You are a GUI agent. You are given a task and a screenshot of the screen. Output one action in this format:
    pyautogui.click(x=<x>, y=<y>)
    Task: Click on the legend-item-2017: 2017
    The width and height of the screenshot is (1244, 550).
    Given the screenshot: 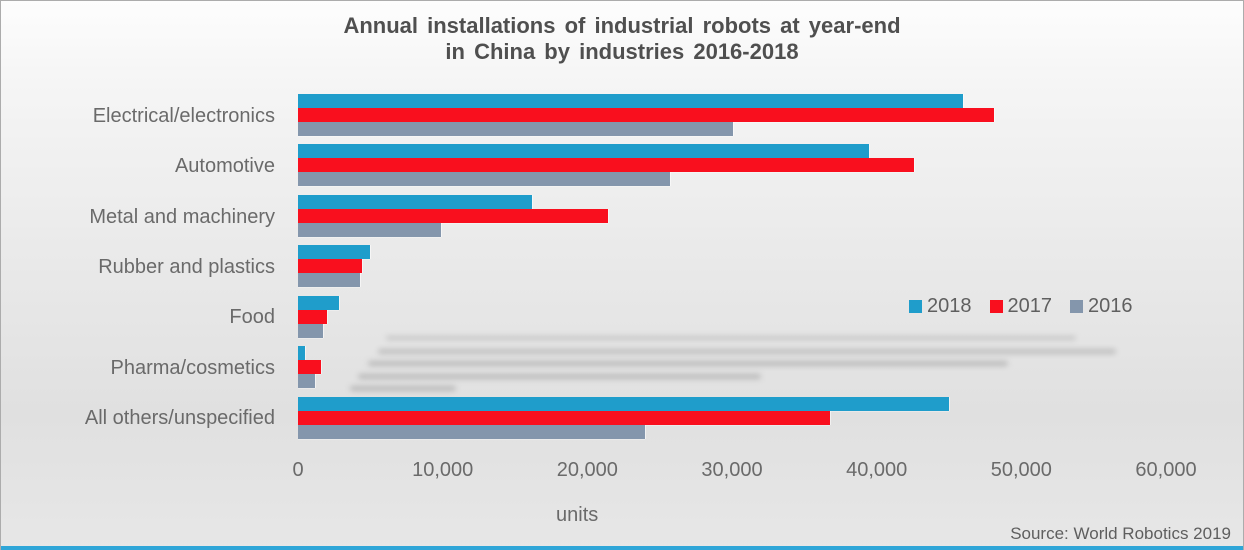 What is the action you would take?
    pyautogui.click(x=1021, y=306)
    